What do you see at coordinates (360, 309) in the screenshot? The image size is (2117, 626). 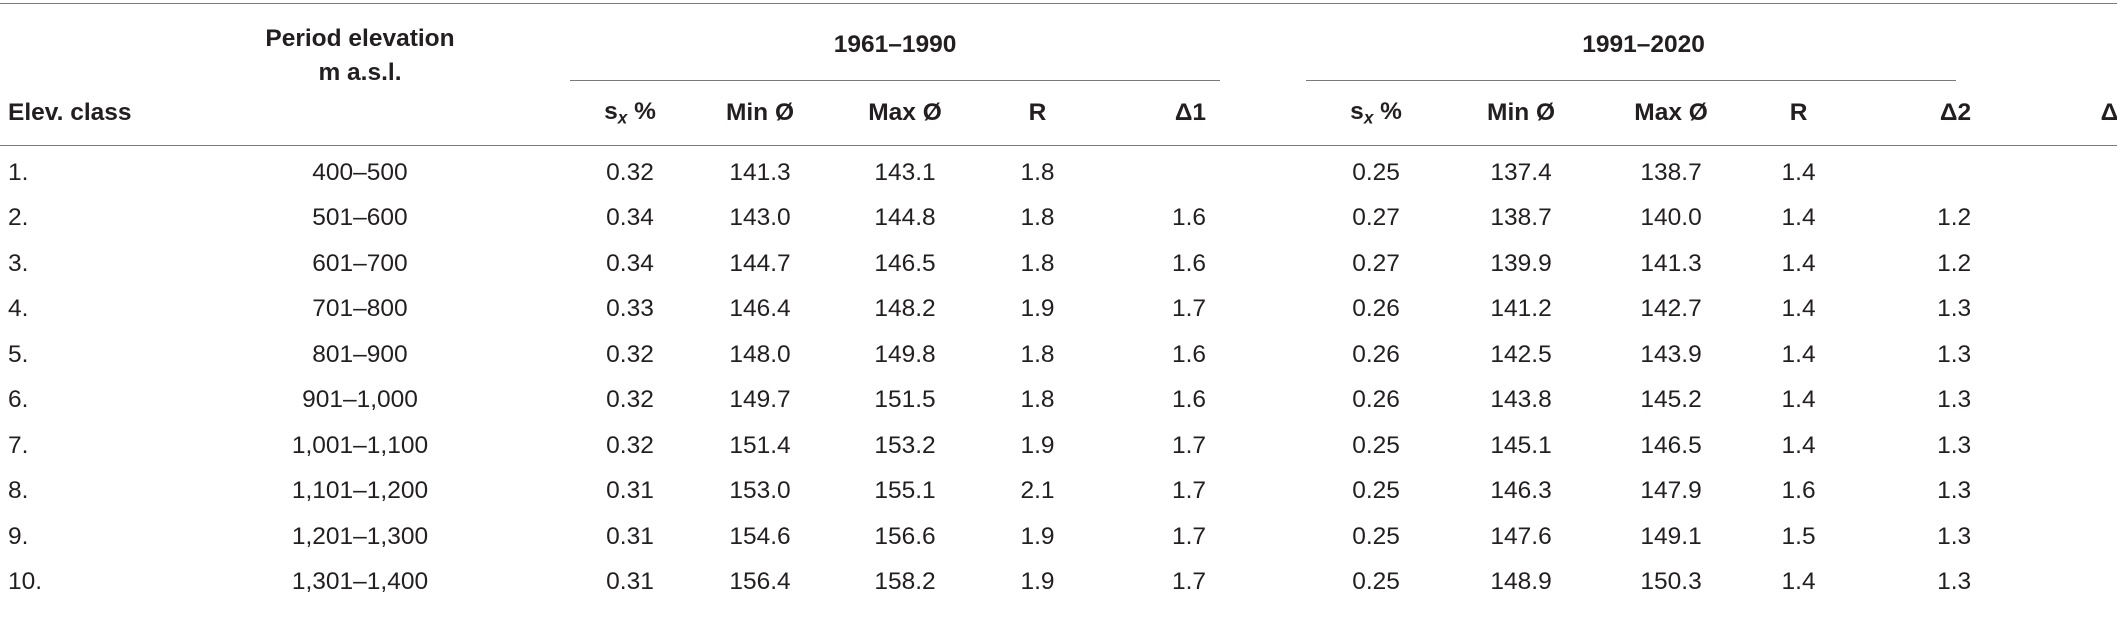 I see `elevation-cell: 701–800` at bounding box center [360, 309].